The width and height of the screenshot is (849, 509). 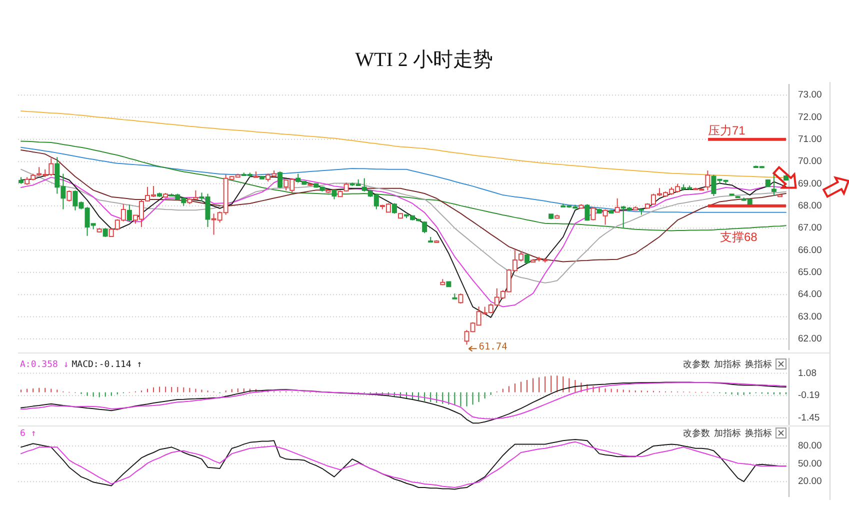 I want to click on y-tick-label: 68.00, so click(x=810, y=206).